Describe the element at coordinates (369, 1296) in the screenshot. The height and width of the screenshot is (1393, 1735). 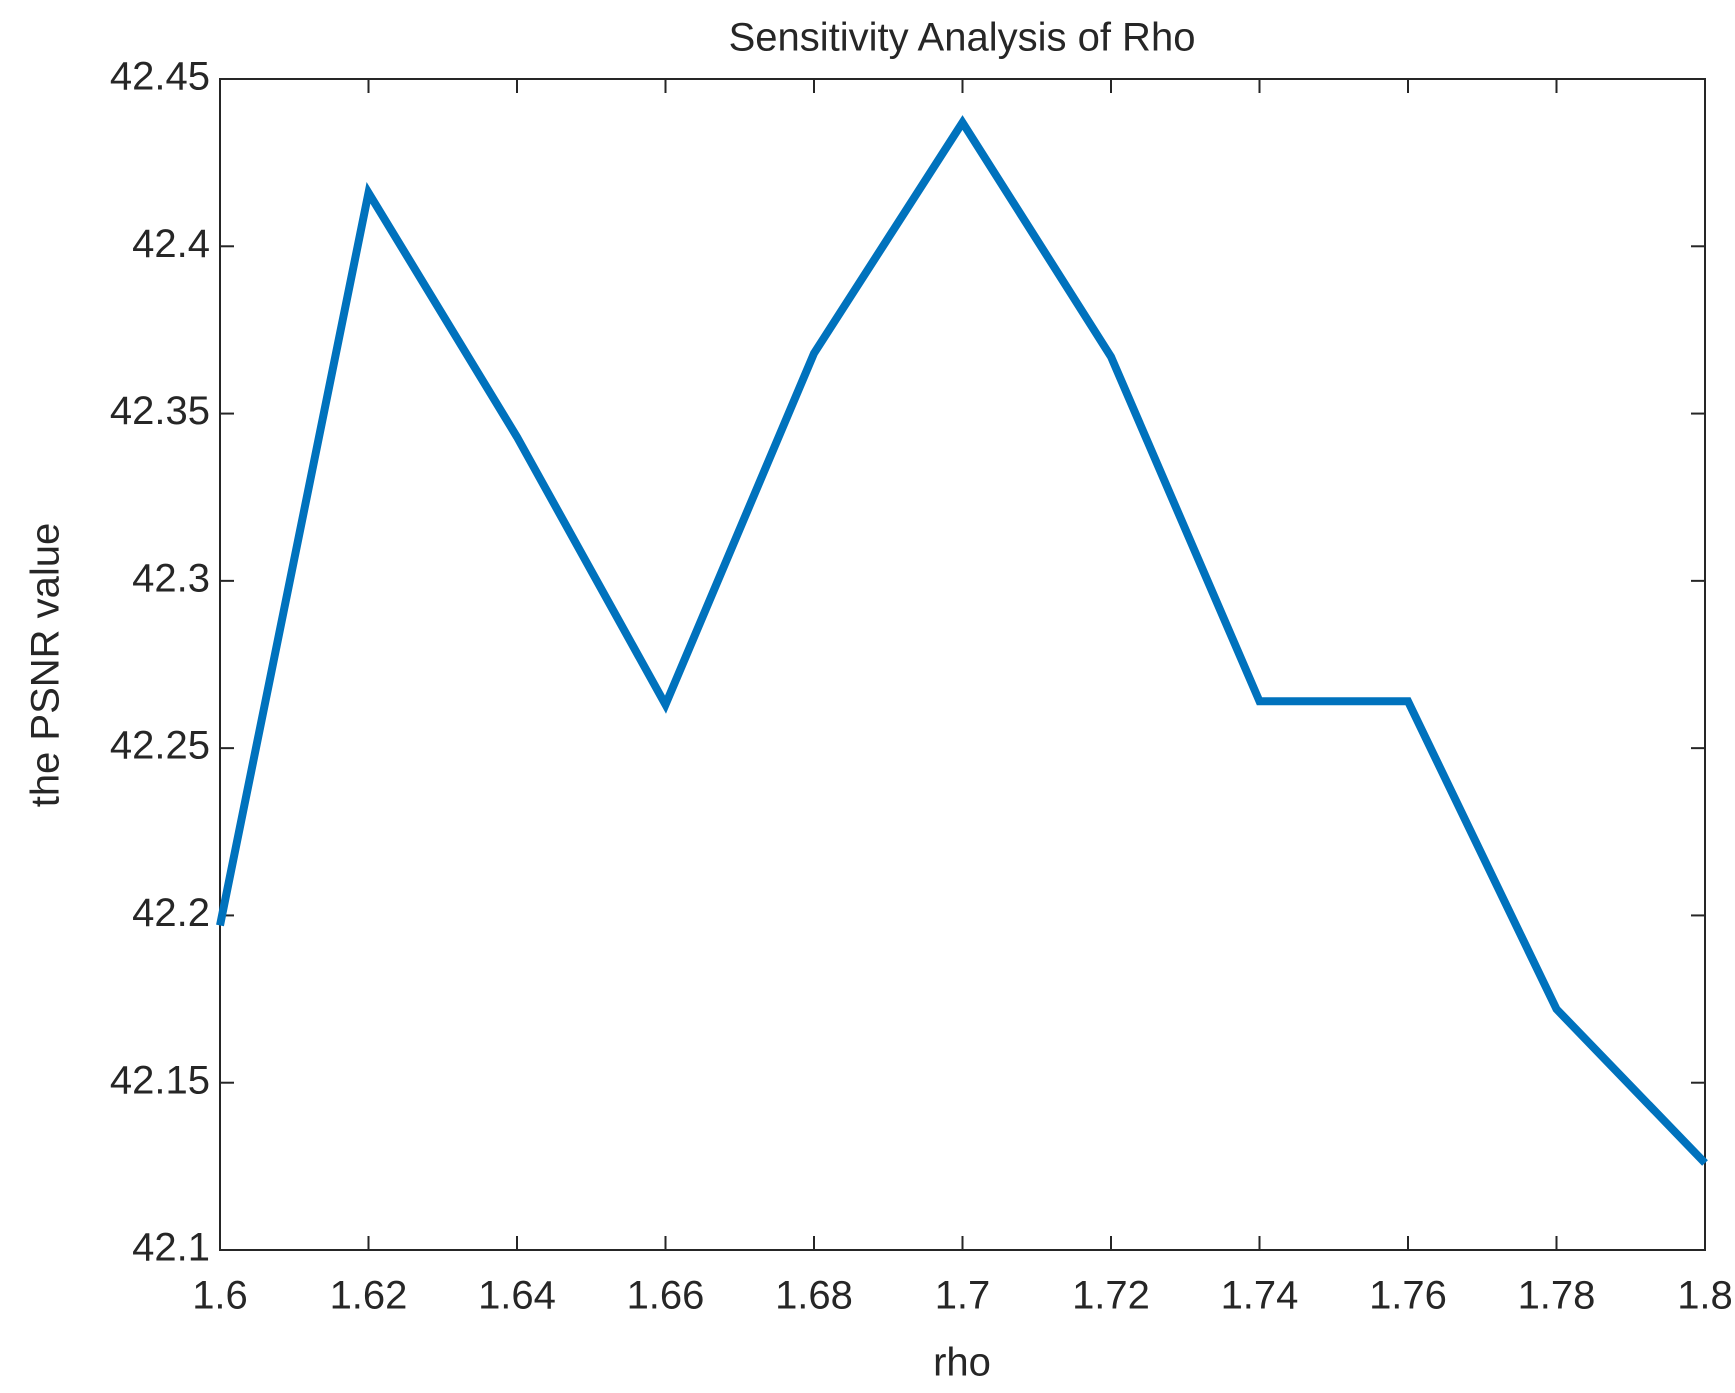
I see `x-tick-label: 1.62` at that location.